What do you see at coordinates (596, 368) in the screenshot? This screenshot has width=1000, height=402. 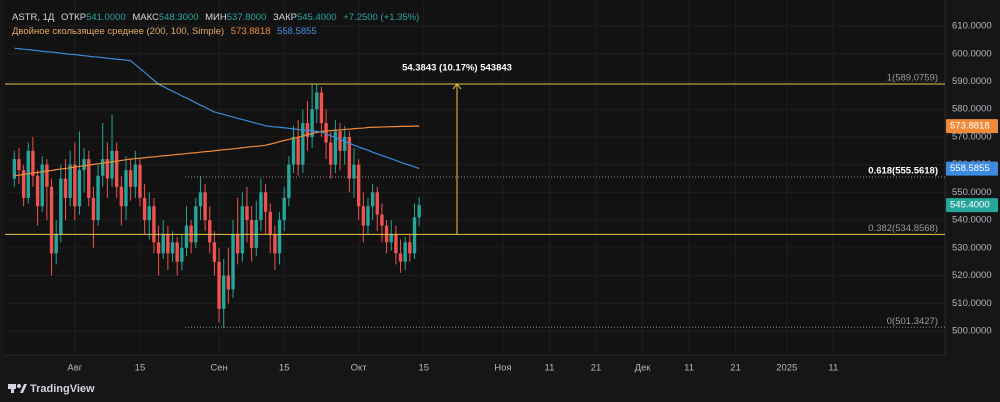 I see `x-tick-label: 21` at bounding box center [596, 368].